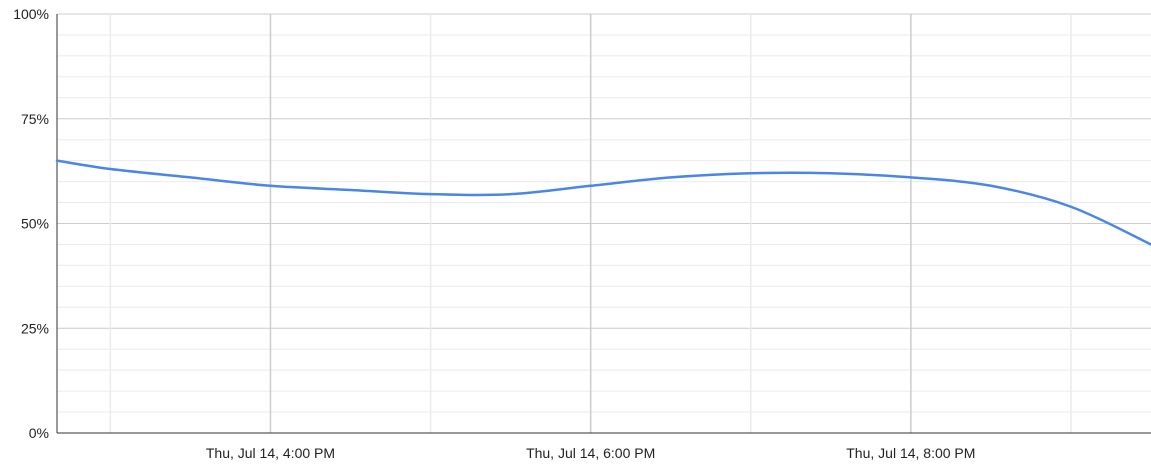 The image size is (1151, 464). What do you see at coordinates (35, 224) in the screenshot?
I see `y-tick-label: 50%` at bounding box center [35, 224].